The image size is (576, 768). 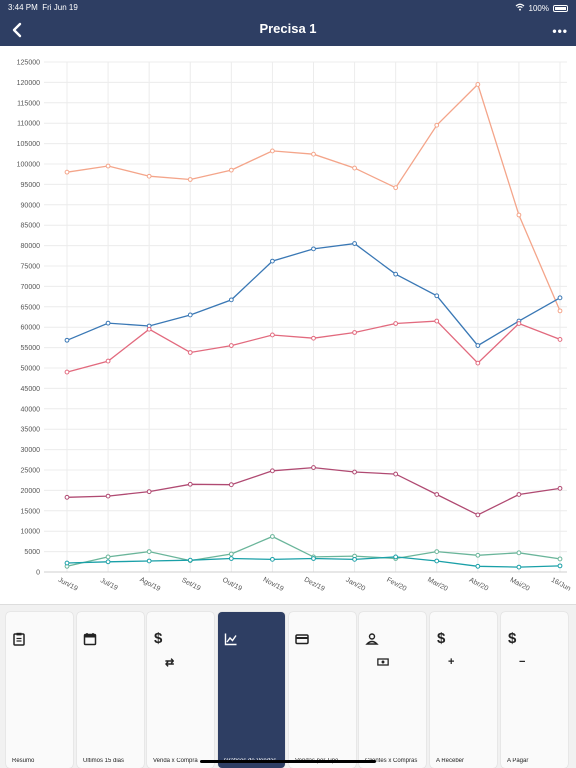 What do you see at coordinates (28, 124) in the screenshot?
I see `y-tick-label: 110000` at bounding box center [28, 124].